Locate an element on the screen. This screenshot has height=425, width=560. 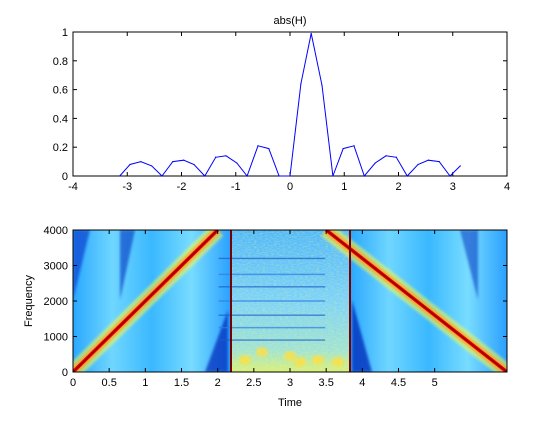
y-axis-label: Frequency is located at coordinates (29, 301).